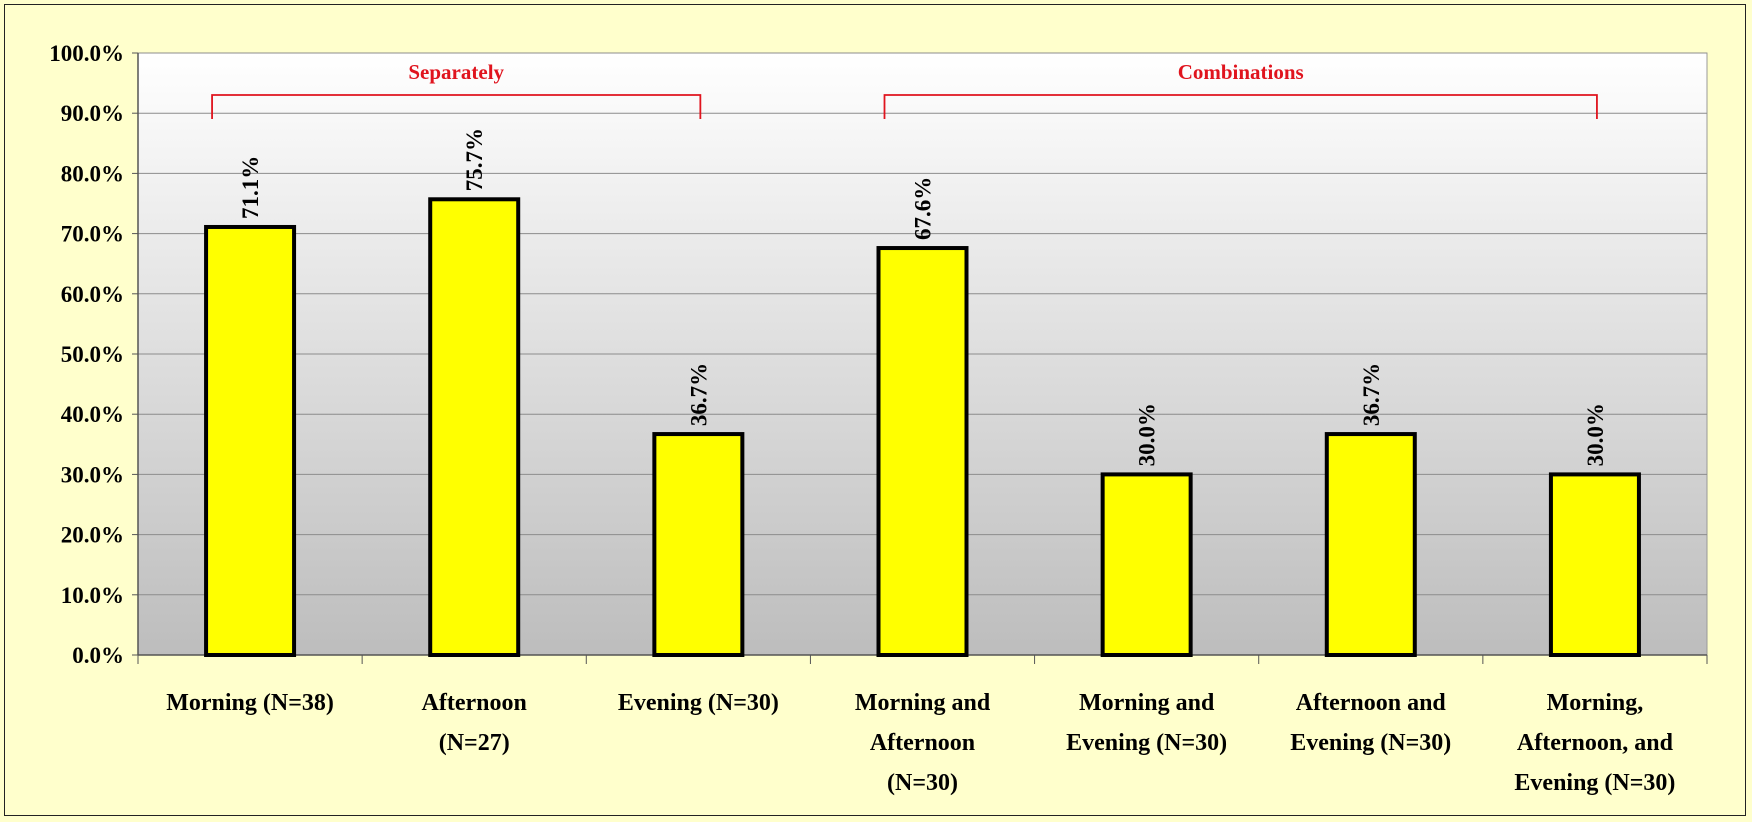 Image resolution: width=1752 pixels, height=822 pixels. What do you see at coordinates (92, 535) in the screenshot?
I see `y-tick-label: 20.0%` at bounding box center [92, 535].